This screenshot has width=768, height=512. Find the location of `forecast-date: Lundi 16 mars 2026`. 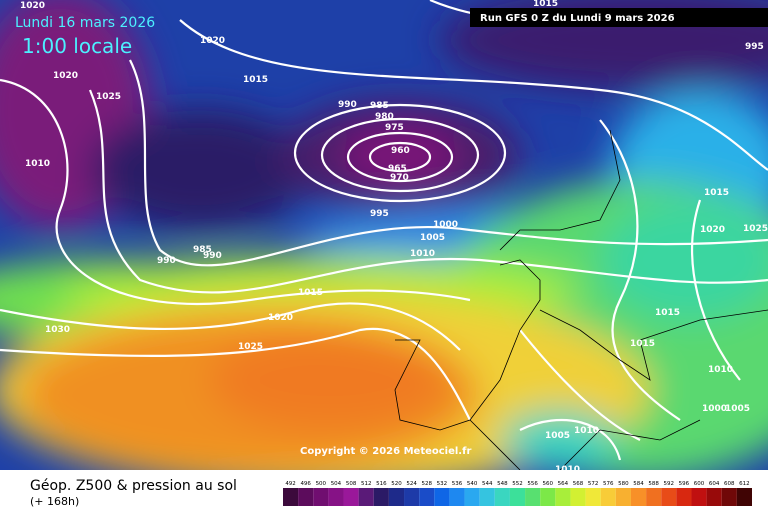

forecast-date: Lundi 16 mars 2026 is located at coordinates (85, 23).